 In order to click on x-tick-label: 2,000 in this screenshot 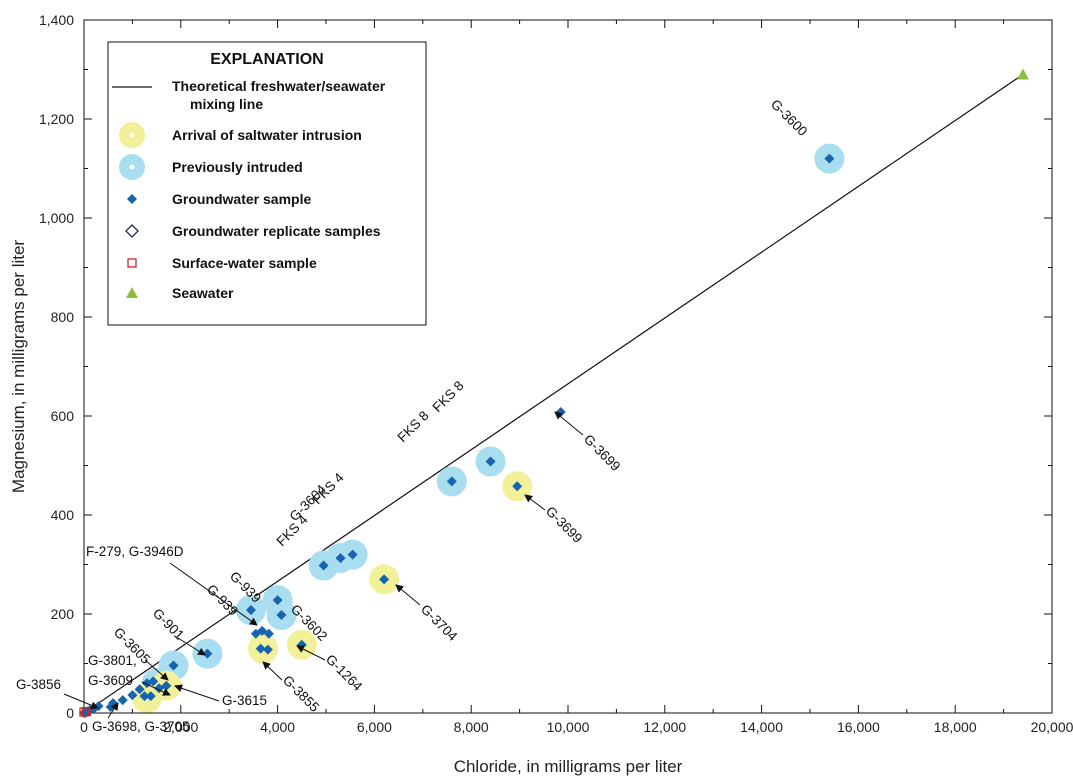, I will do `click(180, 727)`.